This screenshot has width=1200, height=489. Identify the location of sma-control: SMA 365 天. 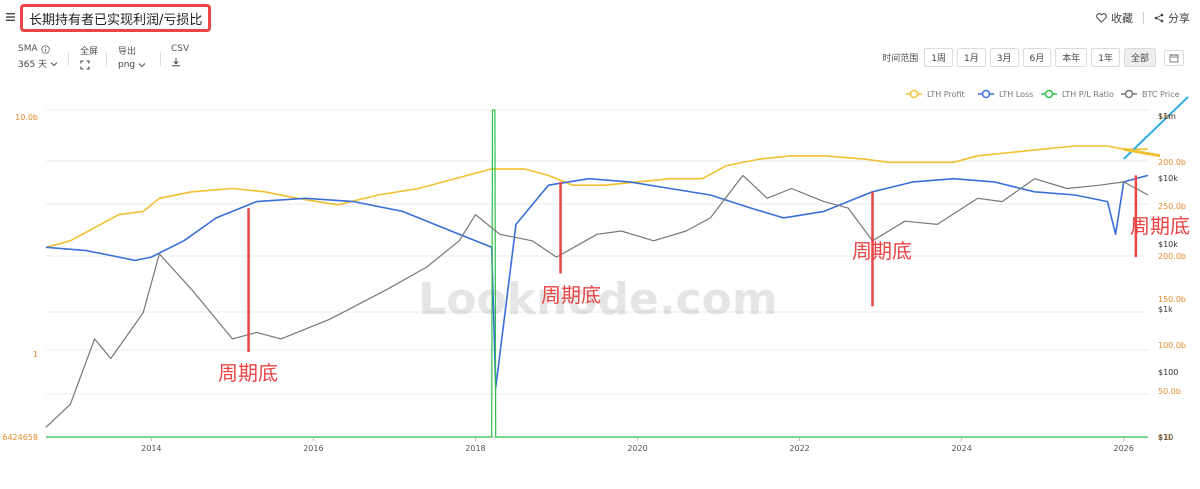
(38, 57).